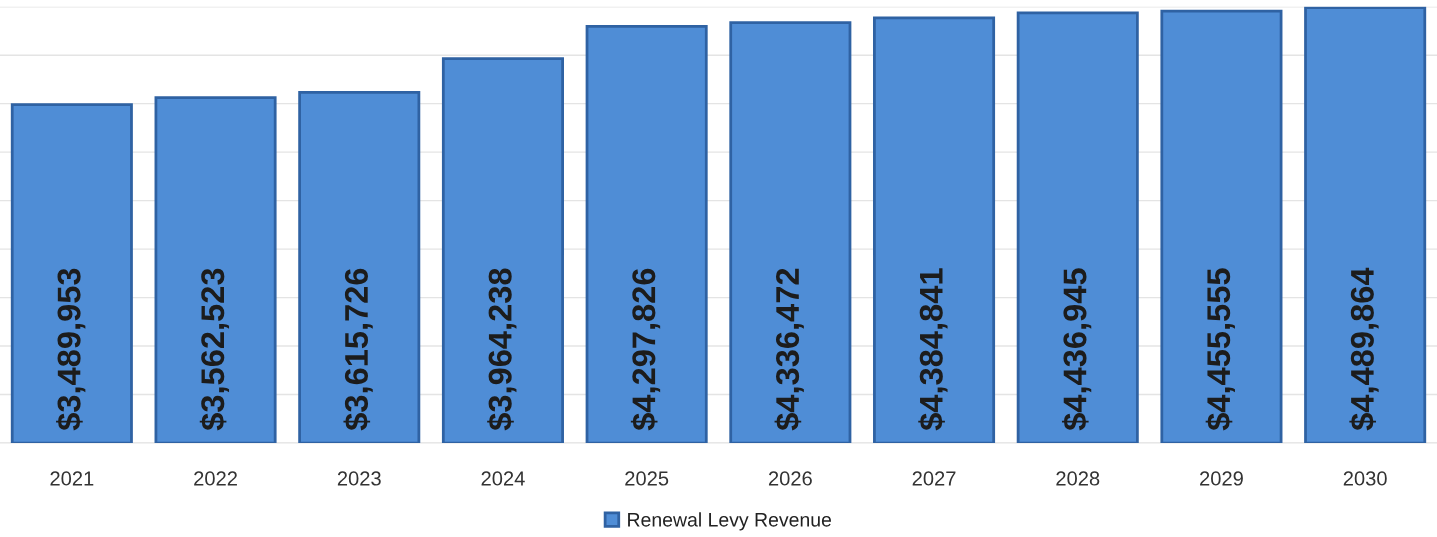  I want to click on data-label: $4,436,945, so click(1076, 349).